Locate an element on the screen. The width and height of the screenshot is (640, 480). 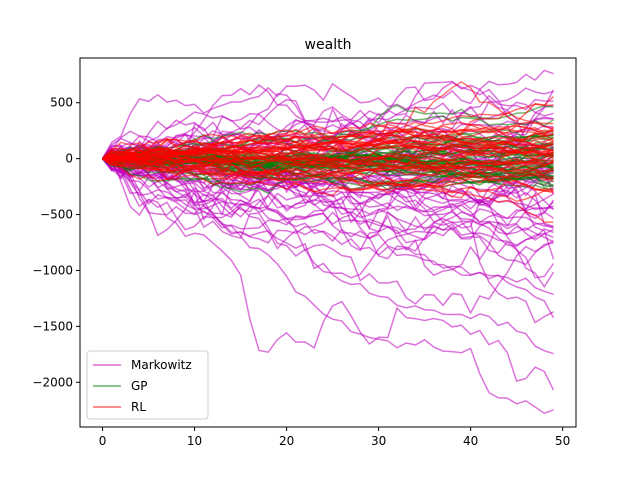
x-tick-label: 10 is located at coordinates (194, 441).